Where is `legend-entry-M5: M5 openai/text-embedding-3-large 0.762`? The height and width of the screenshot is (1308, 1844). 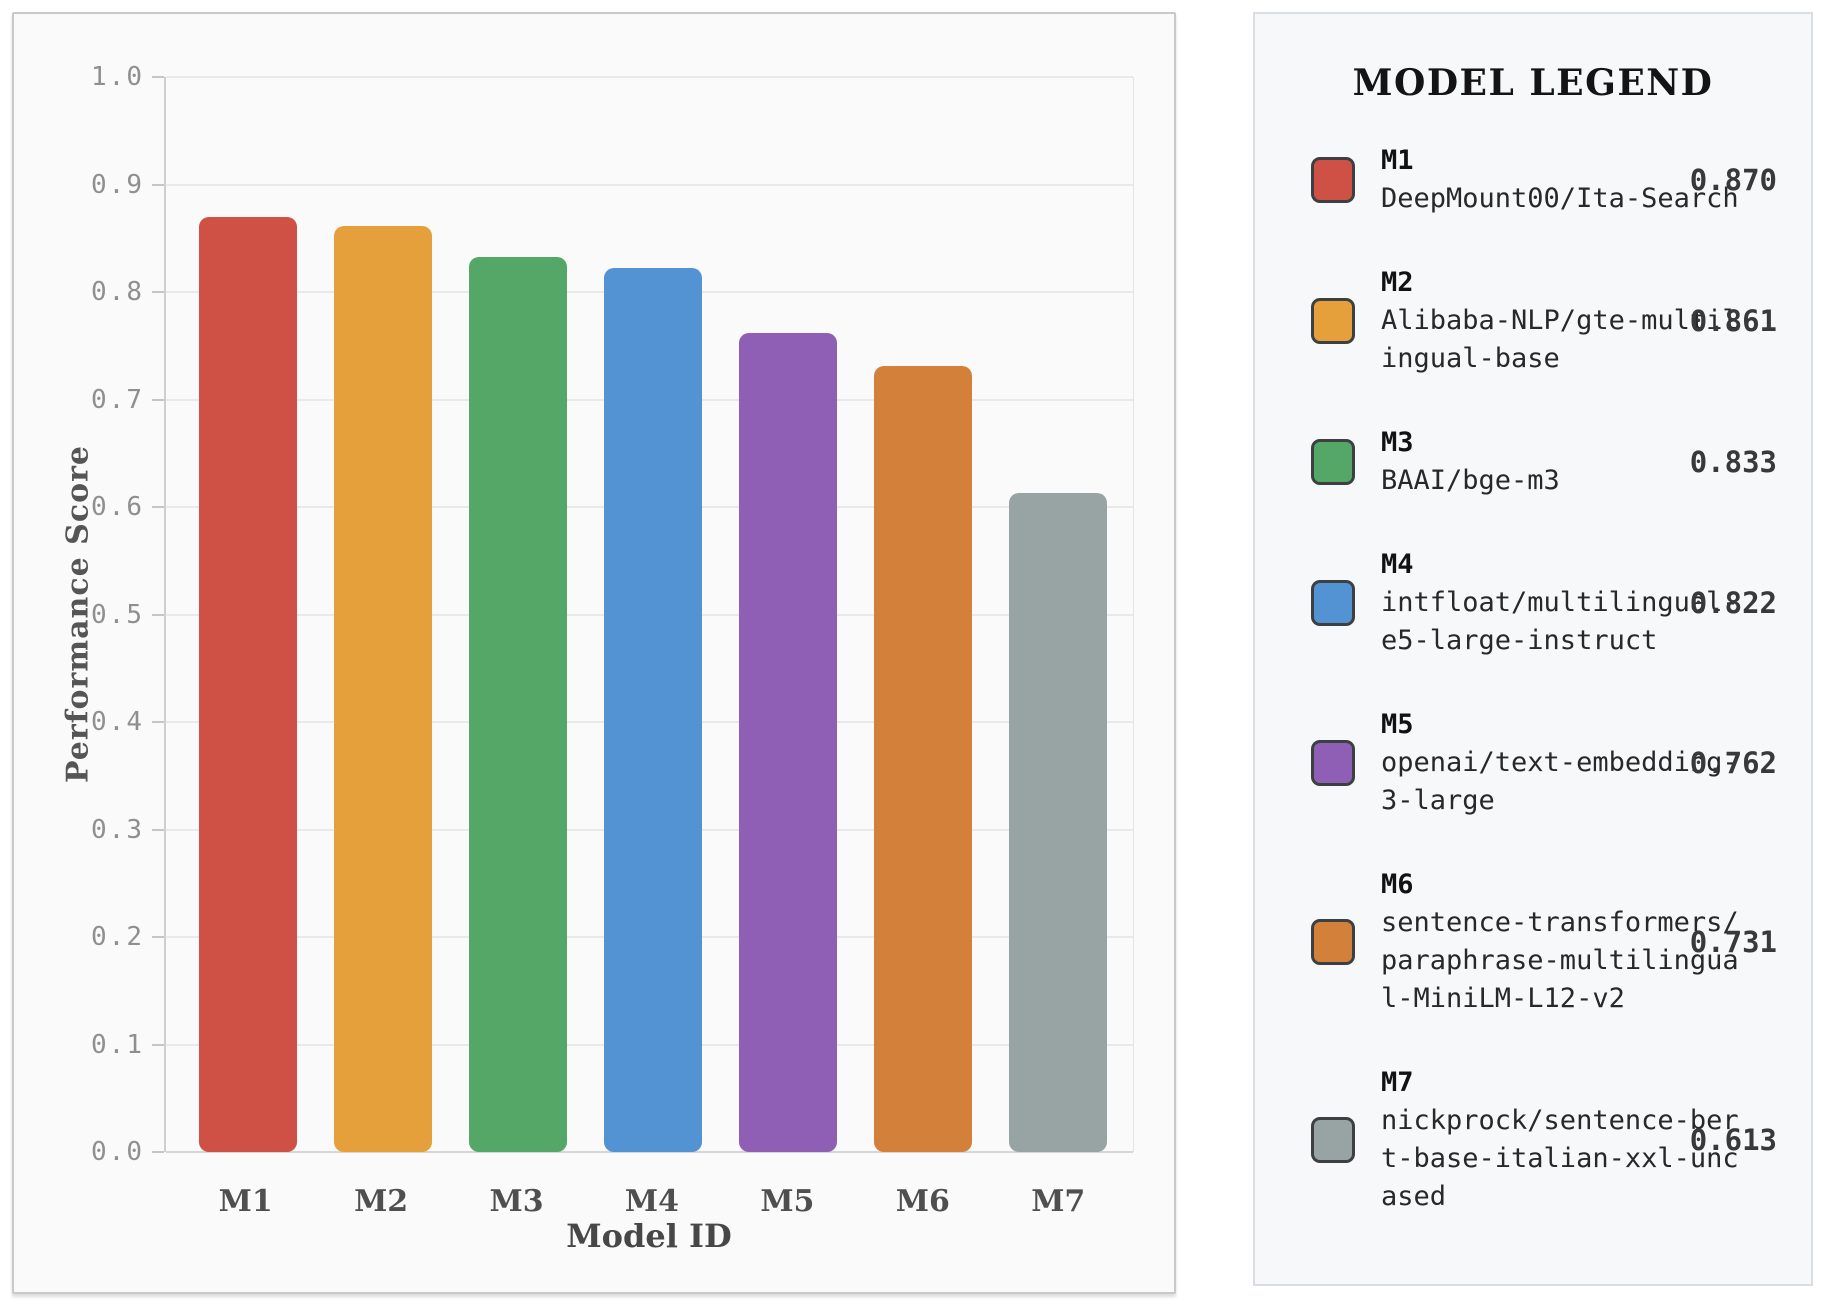 legend-entry-M5: M5 openai/text-embedding-3-large 0.762 is located at coordinates (1545, 763).